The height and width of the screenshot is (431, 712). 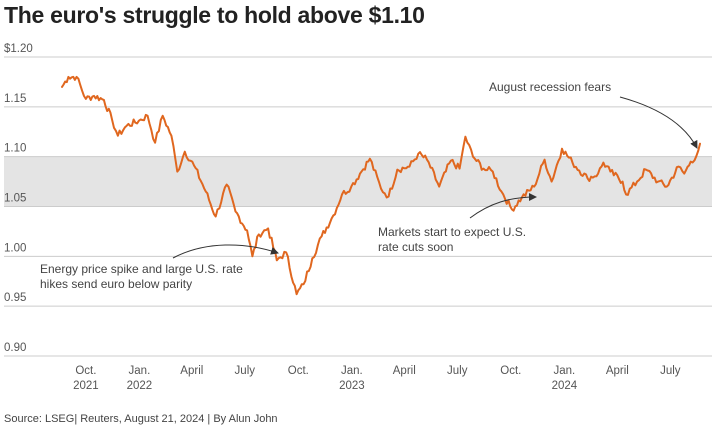 I want to click on annotation-recession-line: August recession fears, so click(x=550, y=87).